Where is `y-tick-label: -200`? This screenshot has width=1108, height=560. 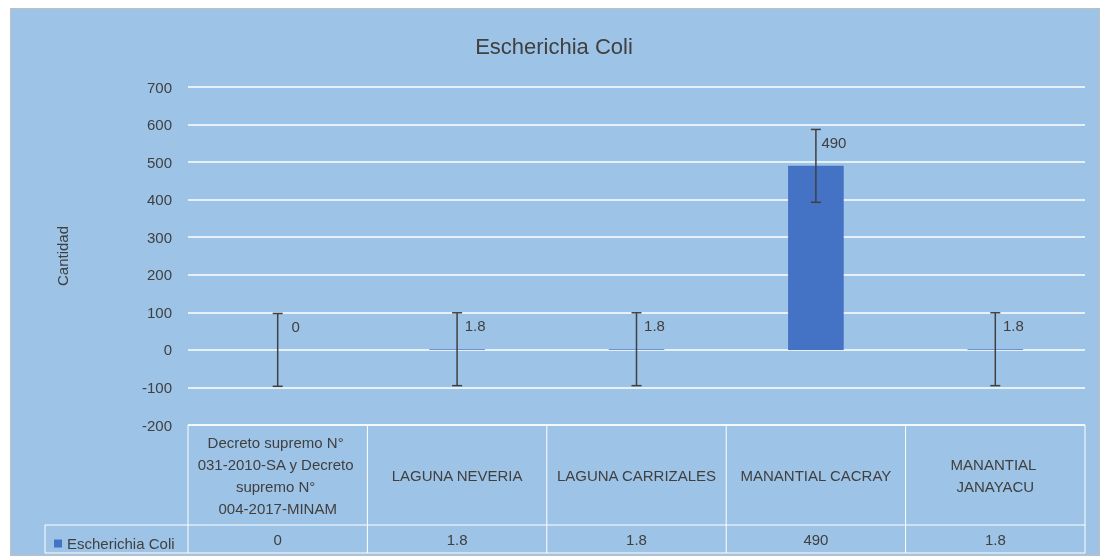 y-tick-label: -200 is located at coordinates (156, 425).